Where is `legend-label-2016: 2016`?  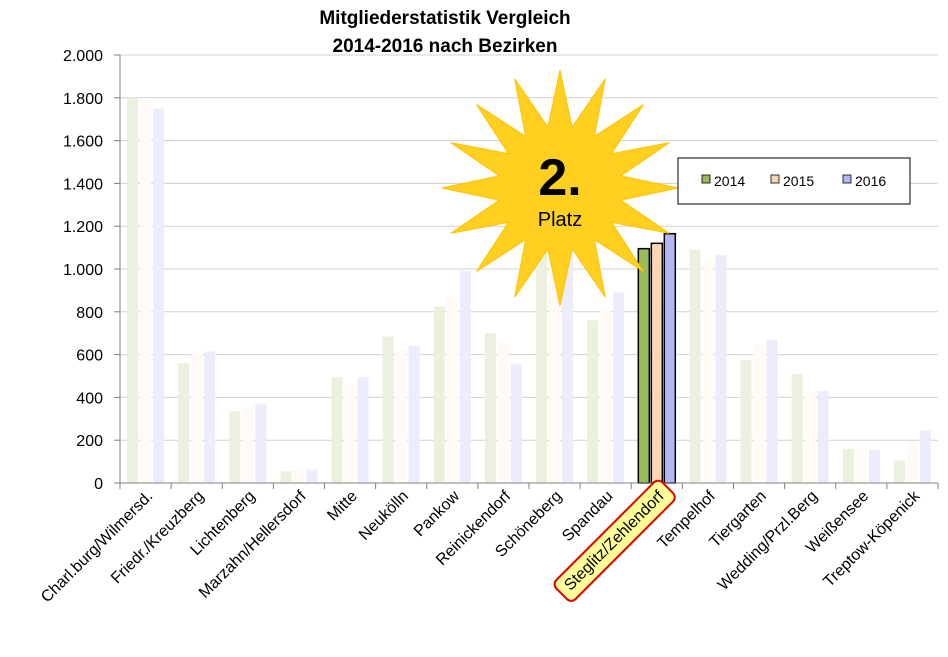
legend-label-2016: 2016 is located at coordinates (870, 181).